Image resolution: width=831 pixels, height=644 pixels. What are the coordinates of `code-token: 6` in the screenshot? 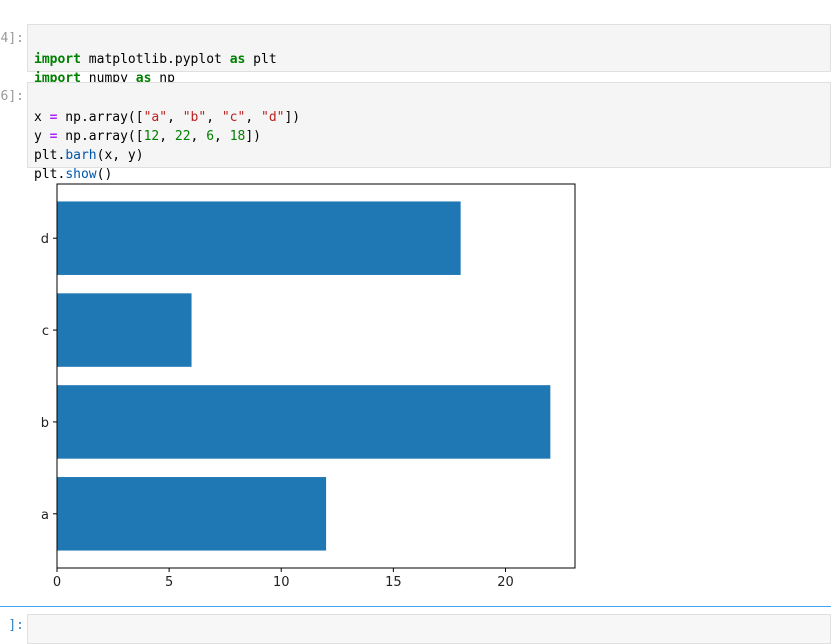 It's located at (210, 136).